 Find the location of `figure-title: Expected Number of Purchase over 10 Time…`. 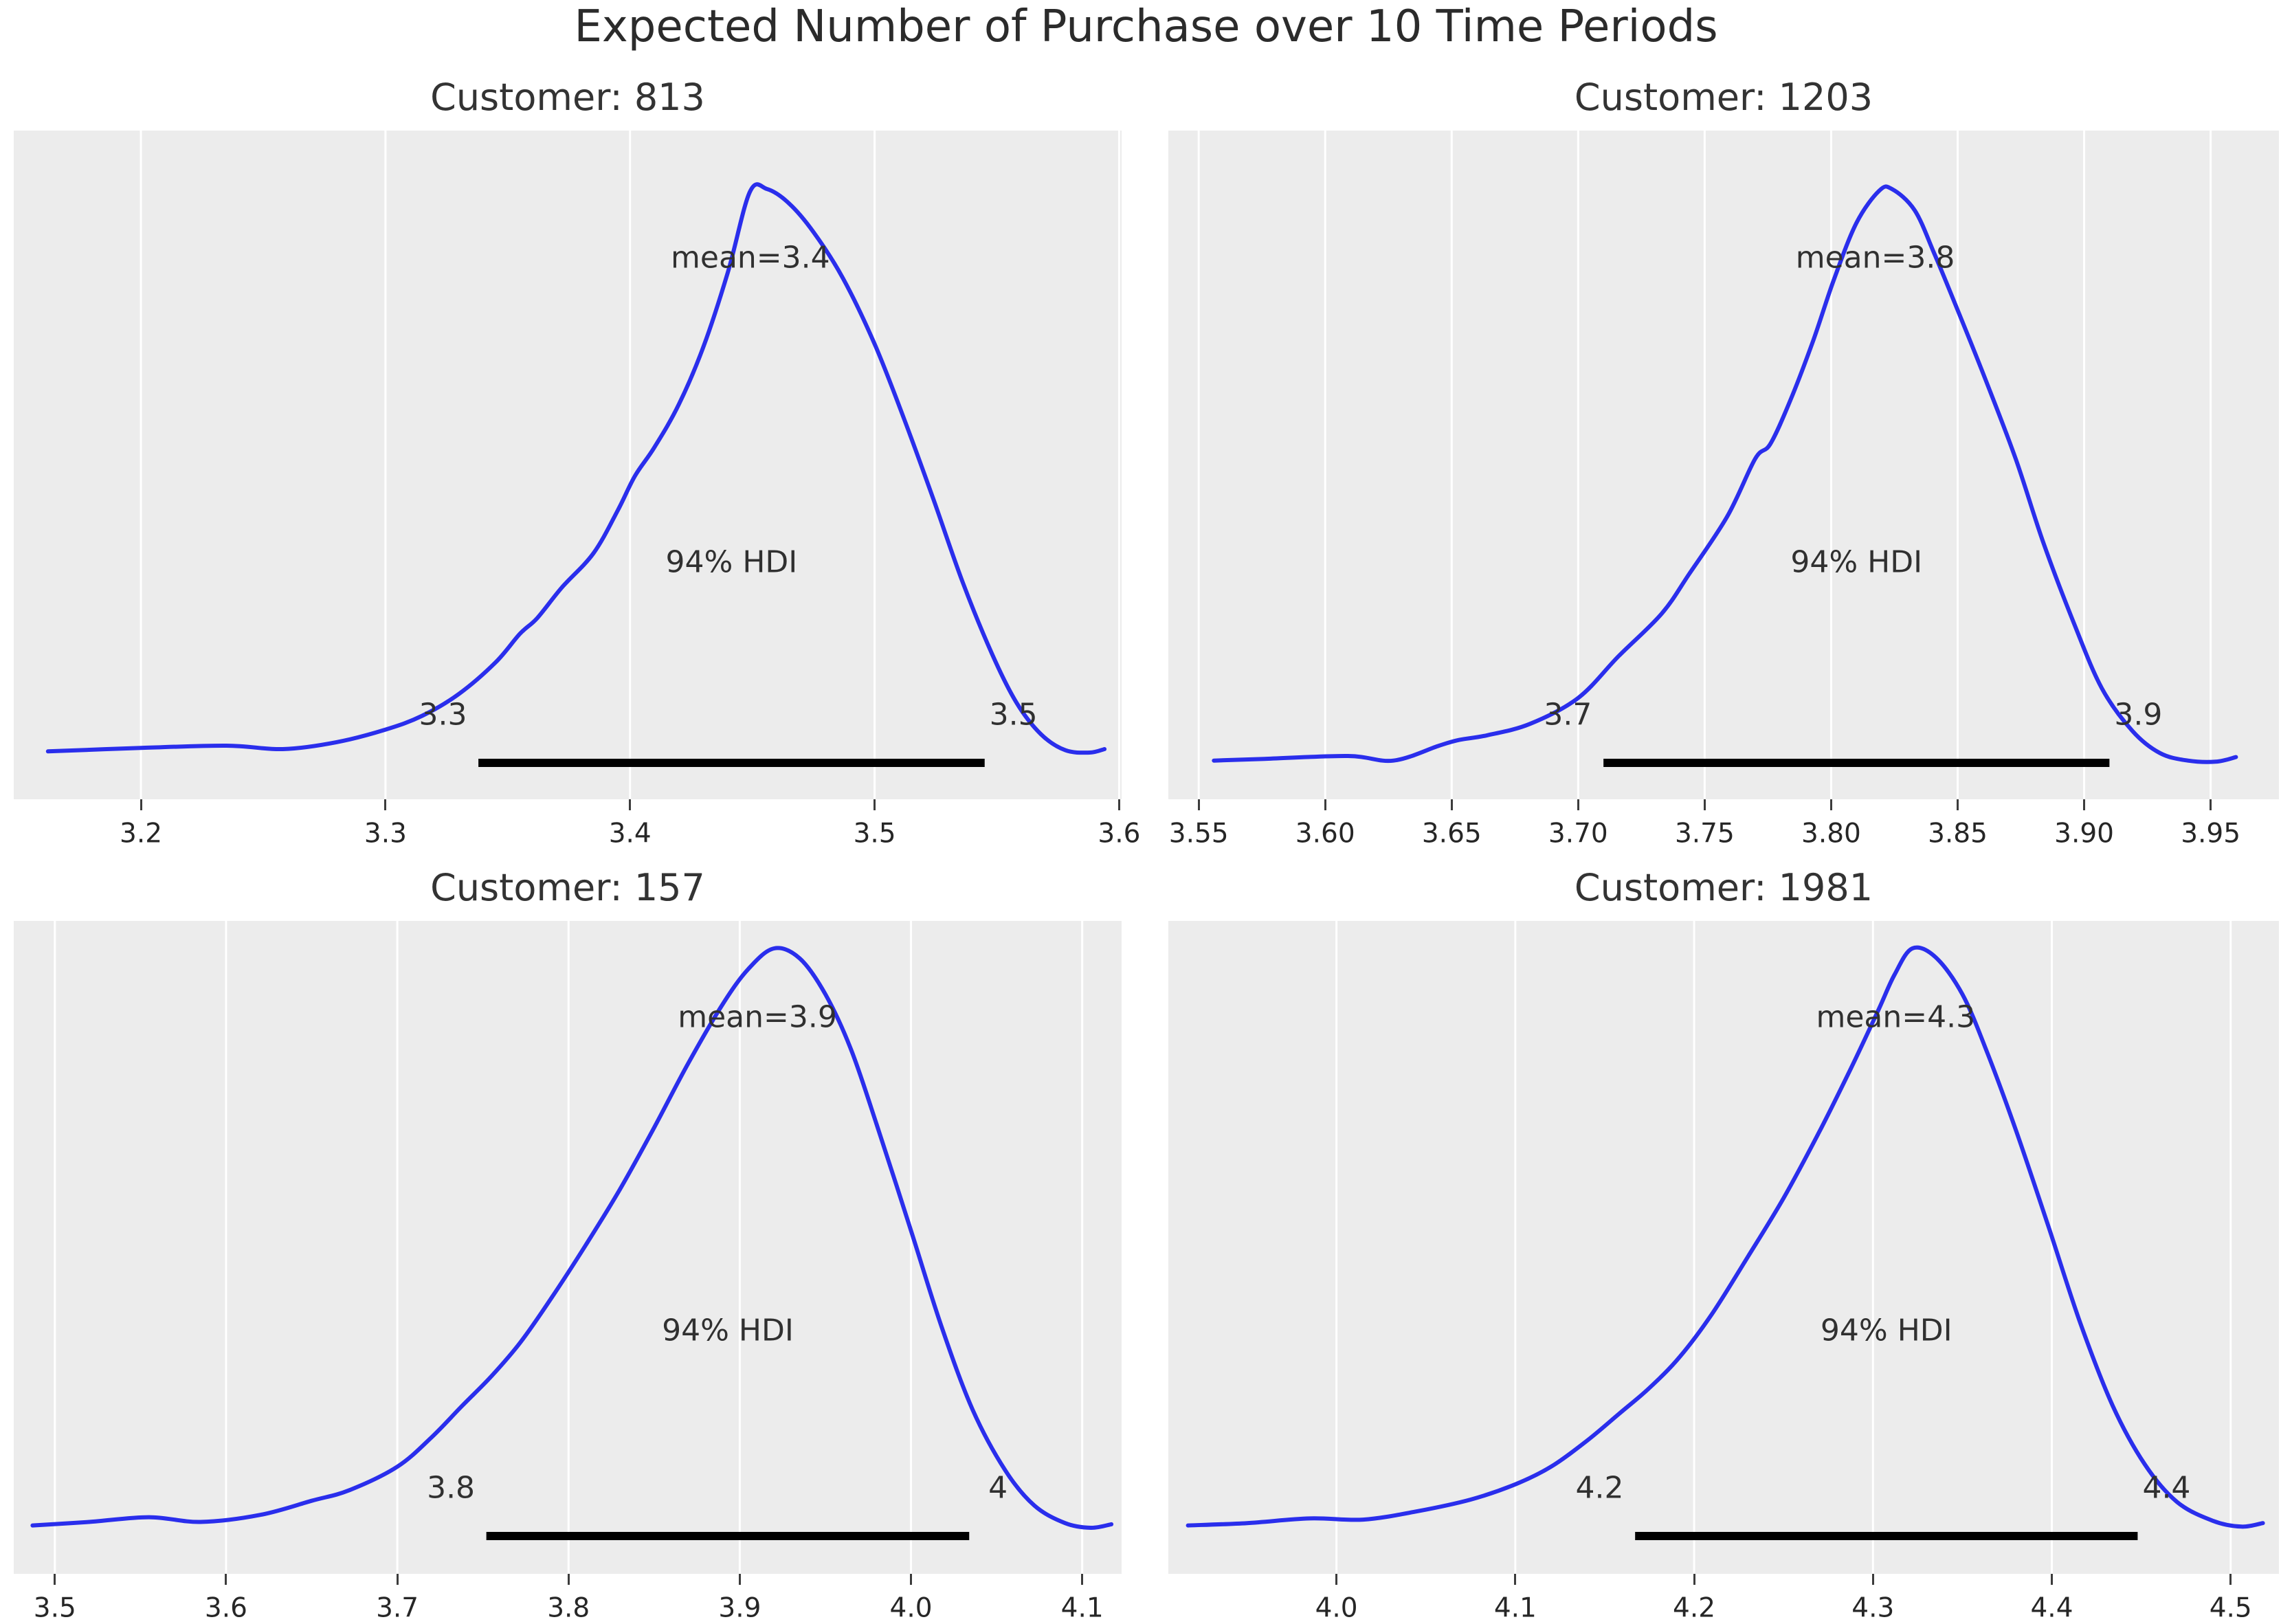

figure-title: Expected Number of Purchase over 10 Time… is located at coordinates (1146, 26).